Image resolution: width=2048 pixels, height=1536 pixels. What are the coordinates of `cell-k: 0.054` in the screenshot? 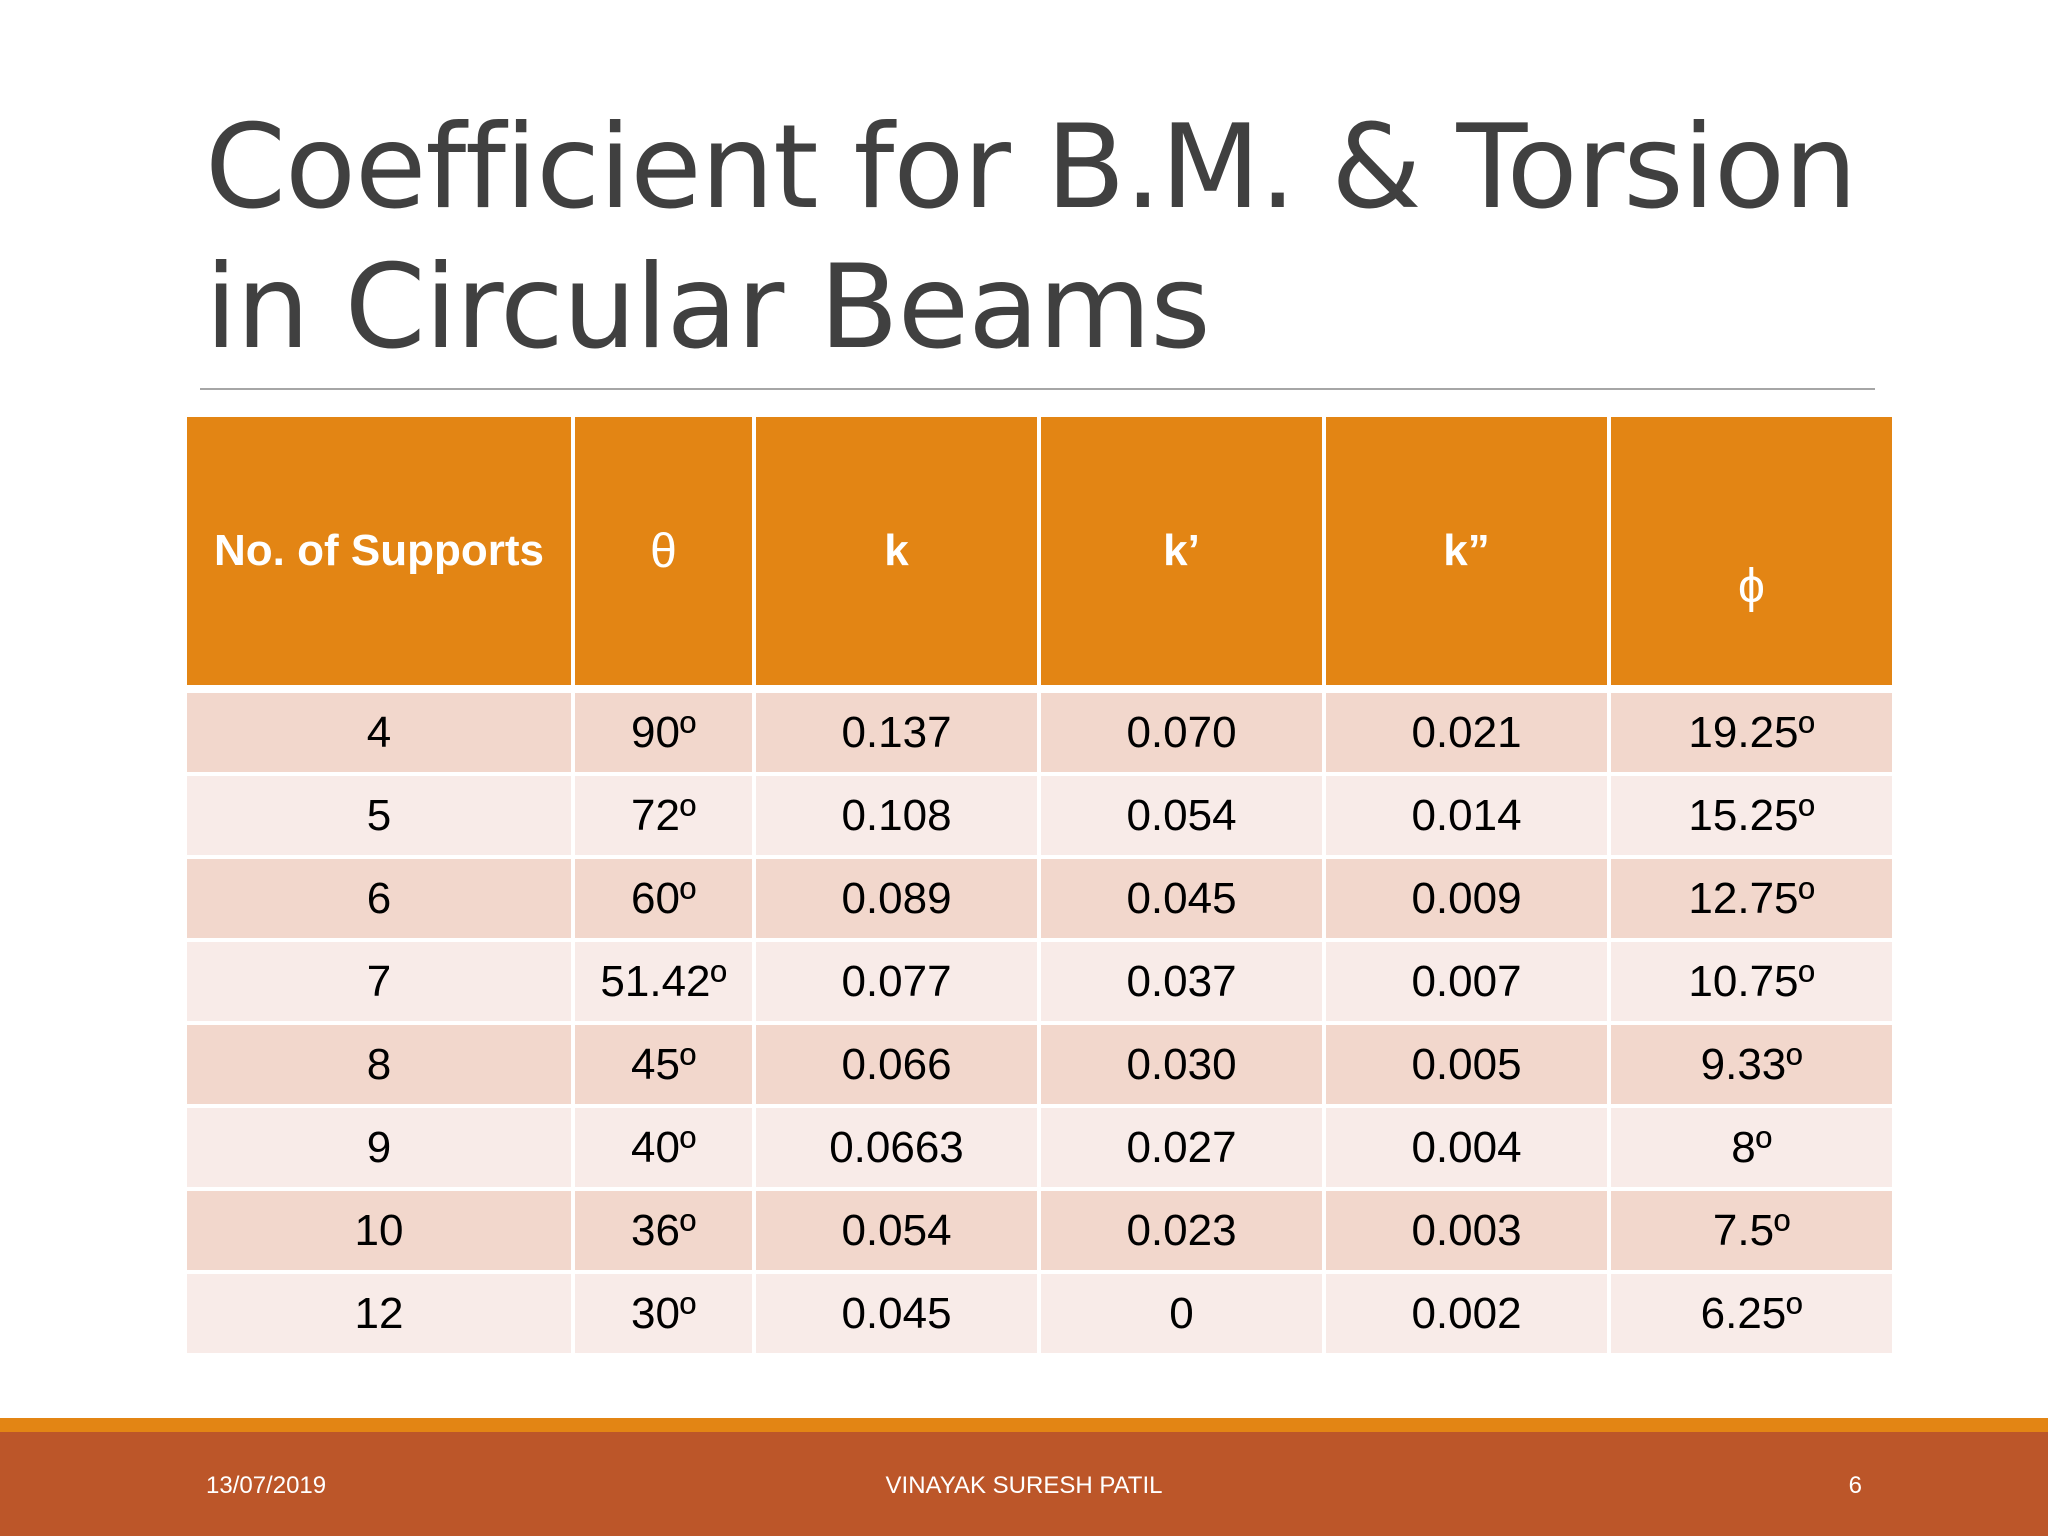 It's located at (896, 1230).